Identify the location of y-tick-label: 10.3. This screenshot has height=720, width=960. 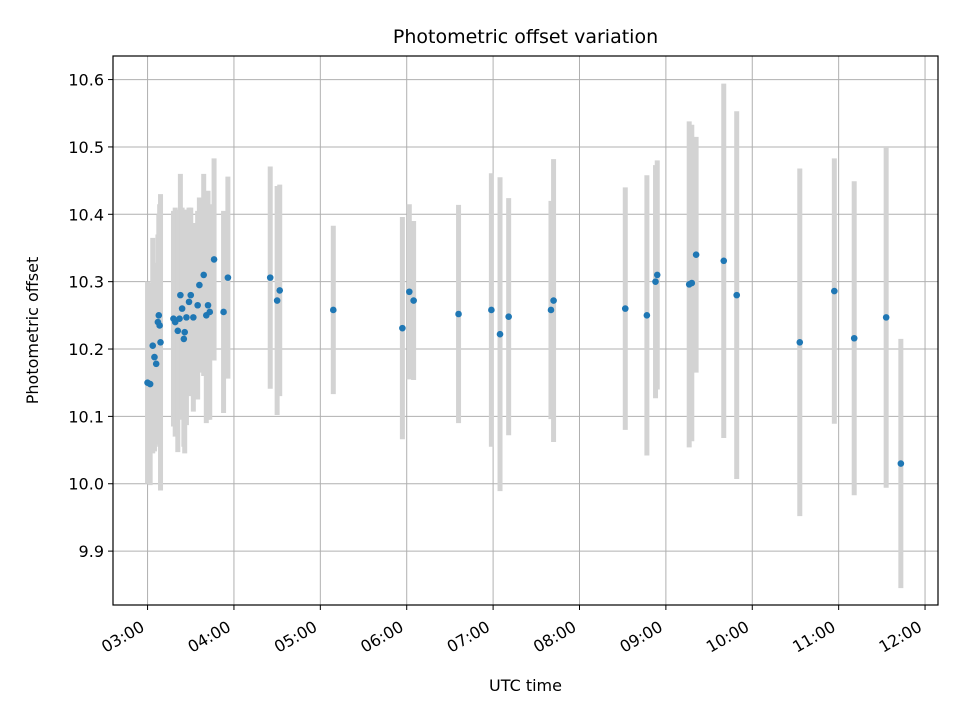
(86, 282).